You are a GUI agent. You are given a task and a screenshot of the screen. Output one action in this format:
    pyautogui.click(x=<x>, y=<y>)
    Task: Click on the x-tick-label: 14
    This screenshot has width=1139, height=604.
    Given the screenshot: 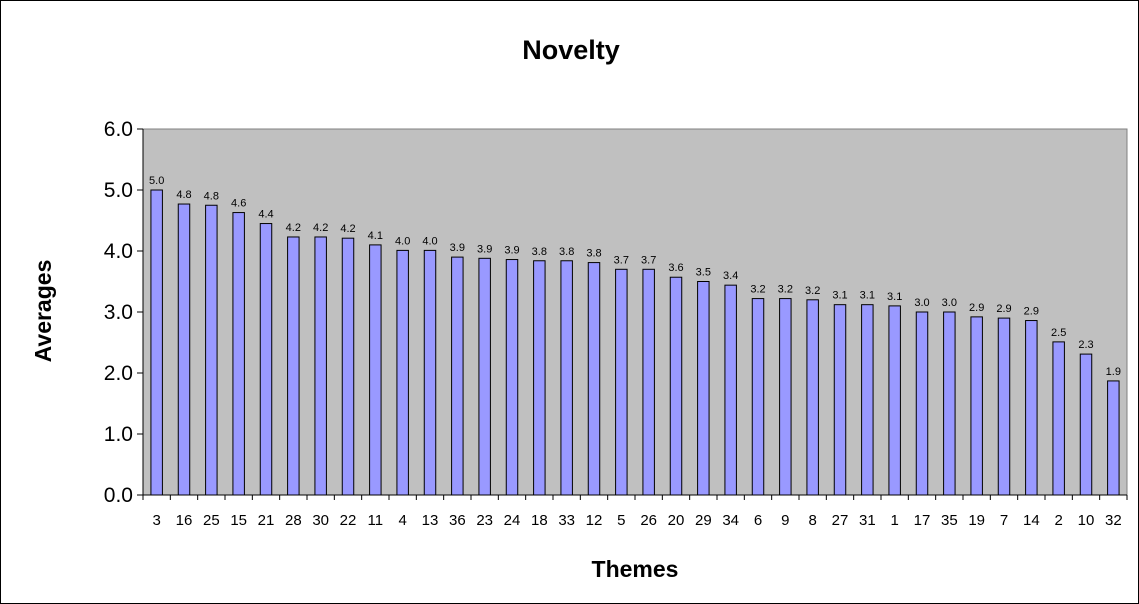 What is the action you would take?
    pyautogui.click(x=1031, y=520)
    